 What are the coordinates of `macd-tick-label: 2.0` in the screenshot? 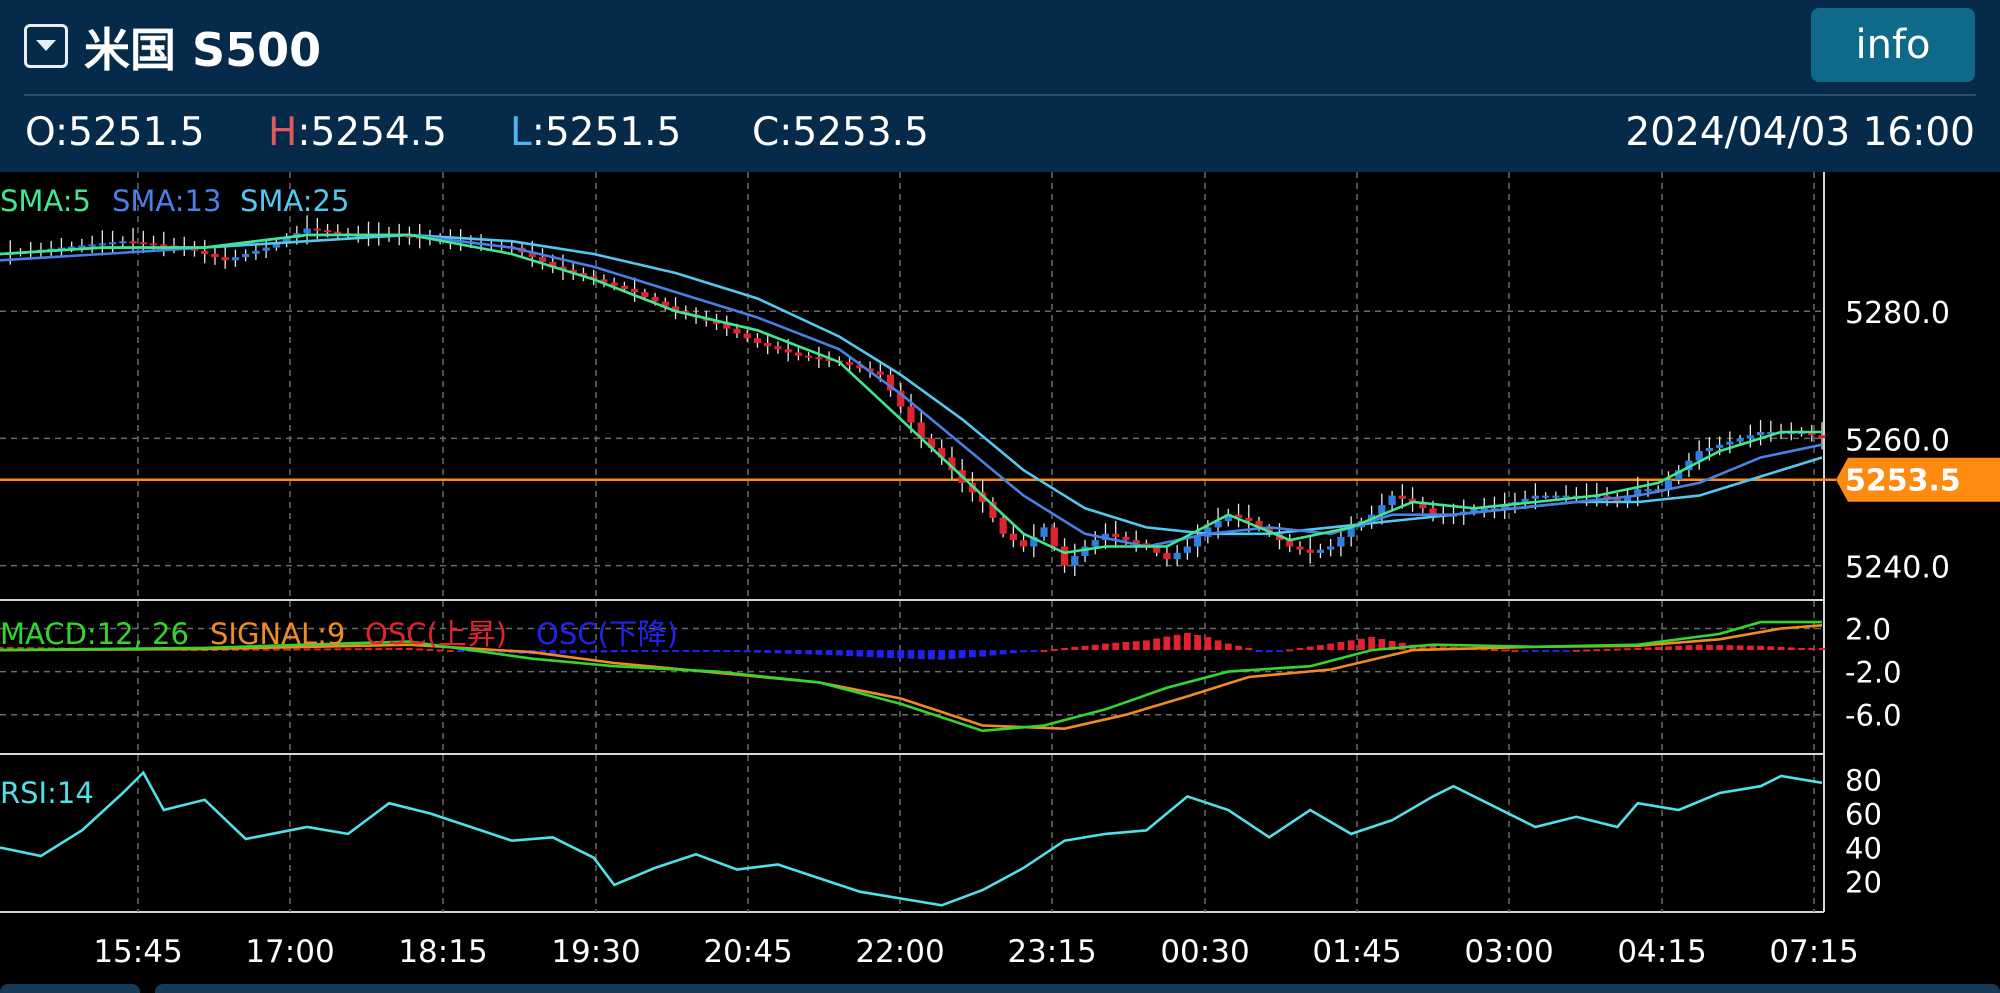 It's located at (1868, 630).